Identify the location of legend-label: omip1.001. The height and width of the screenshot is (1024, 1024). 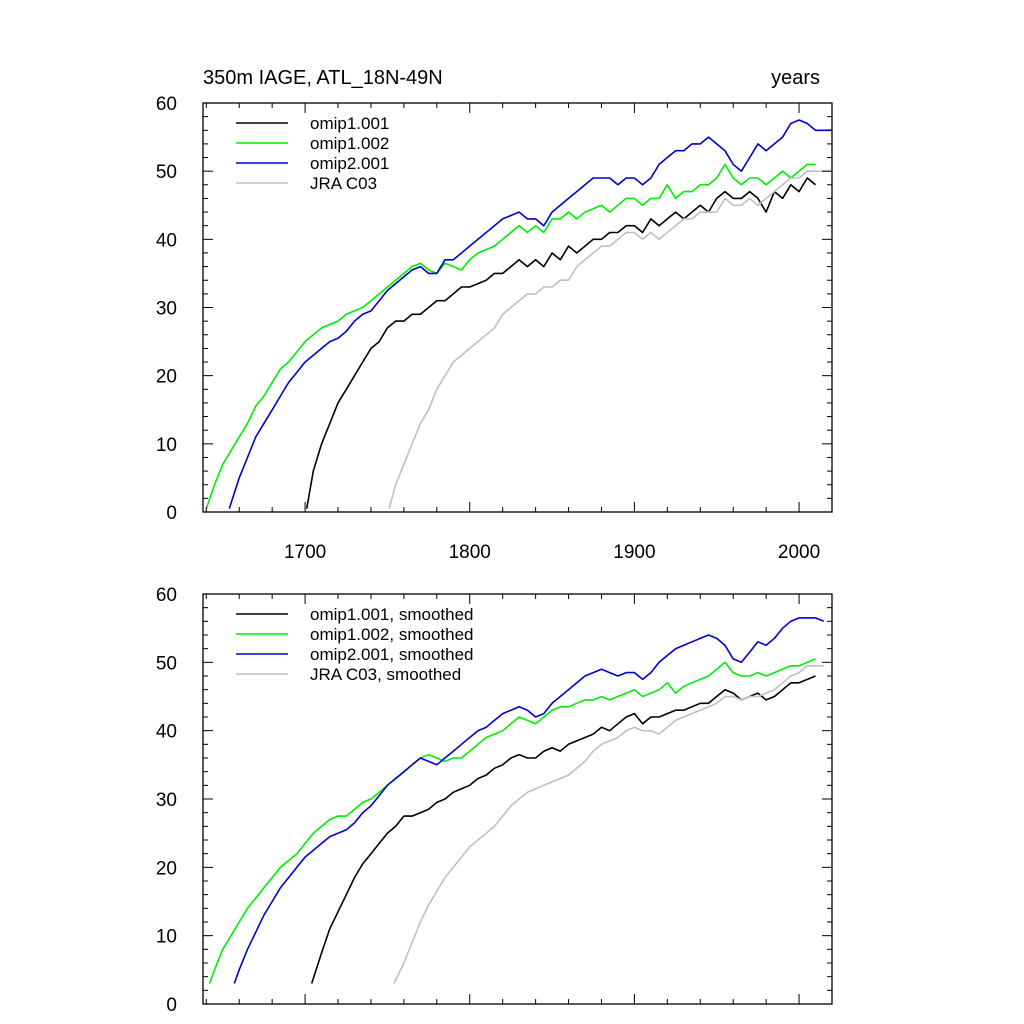
(349, 123).